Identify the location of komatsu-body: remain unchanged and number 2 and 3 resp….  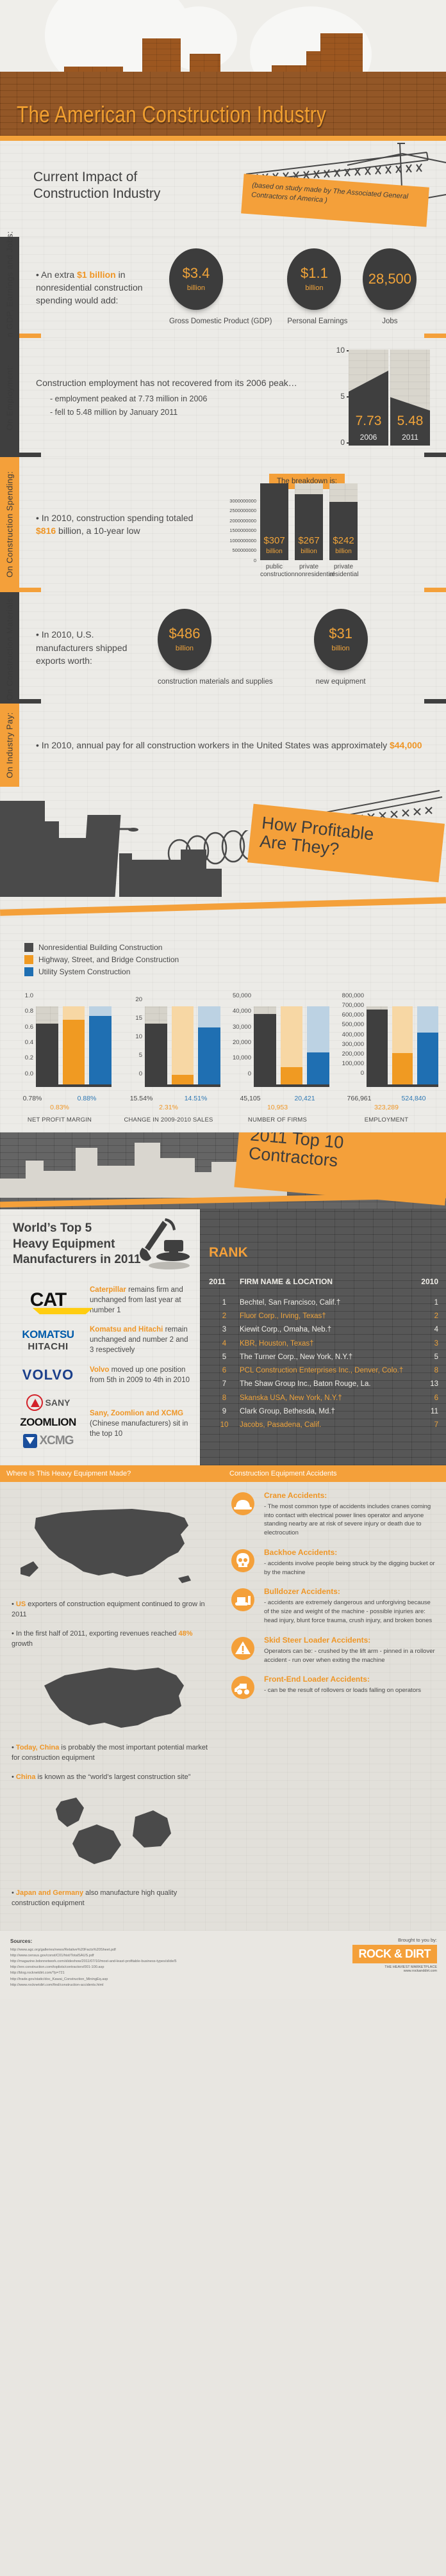
(139, 1340).